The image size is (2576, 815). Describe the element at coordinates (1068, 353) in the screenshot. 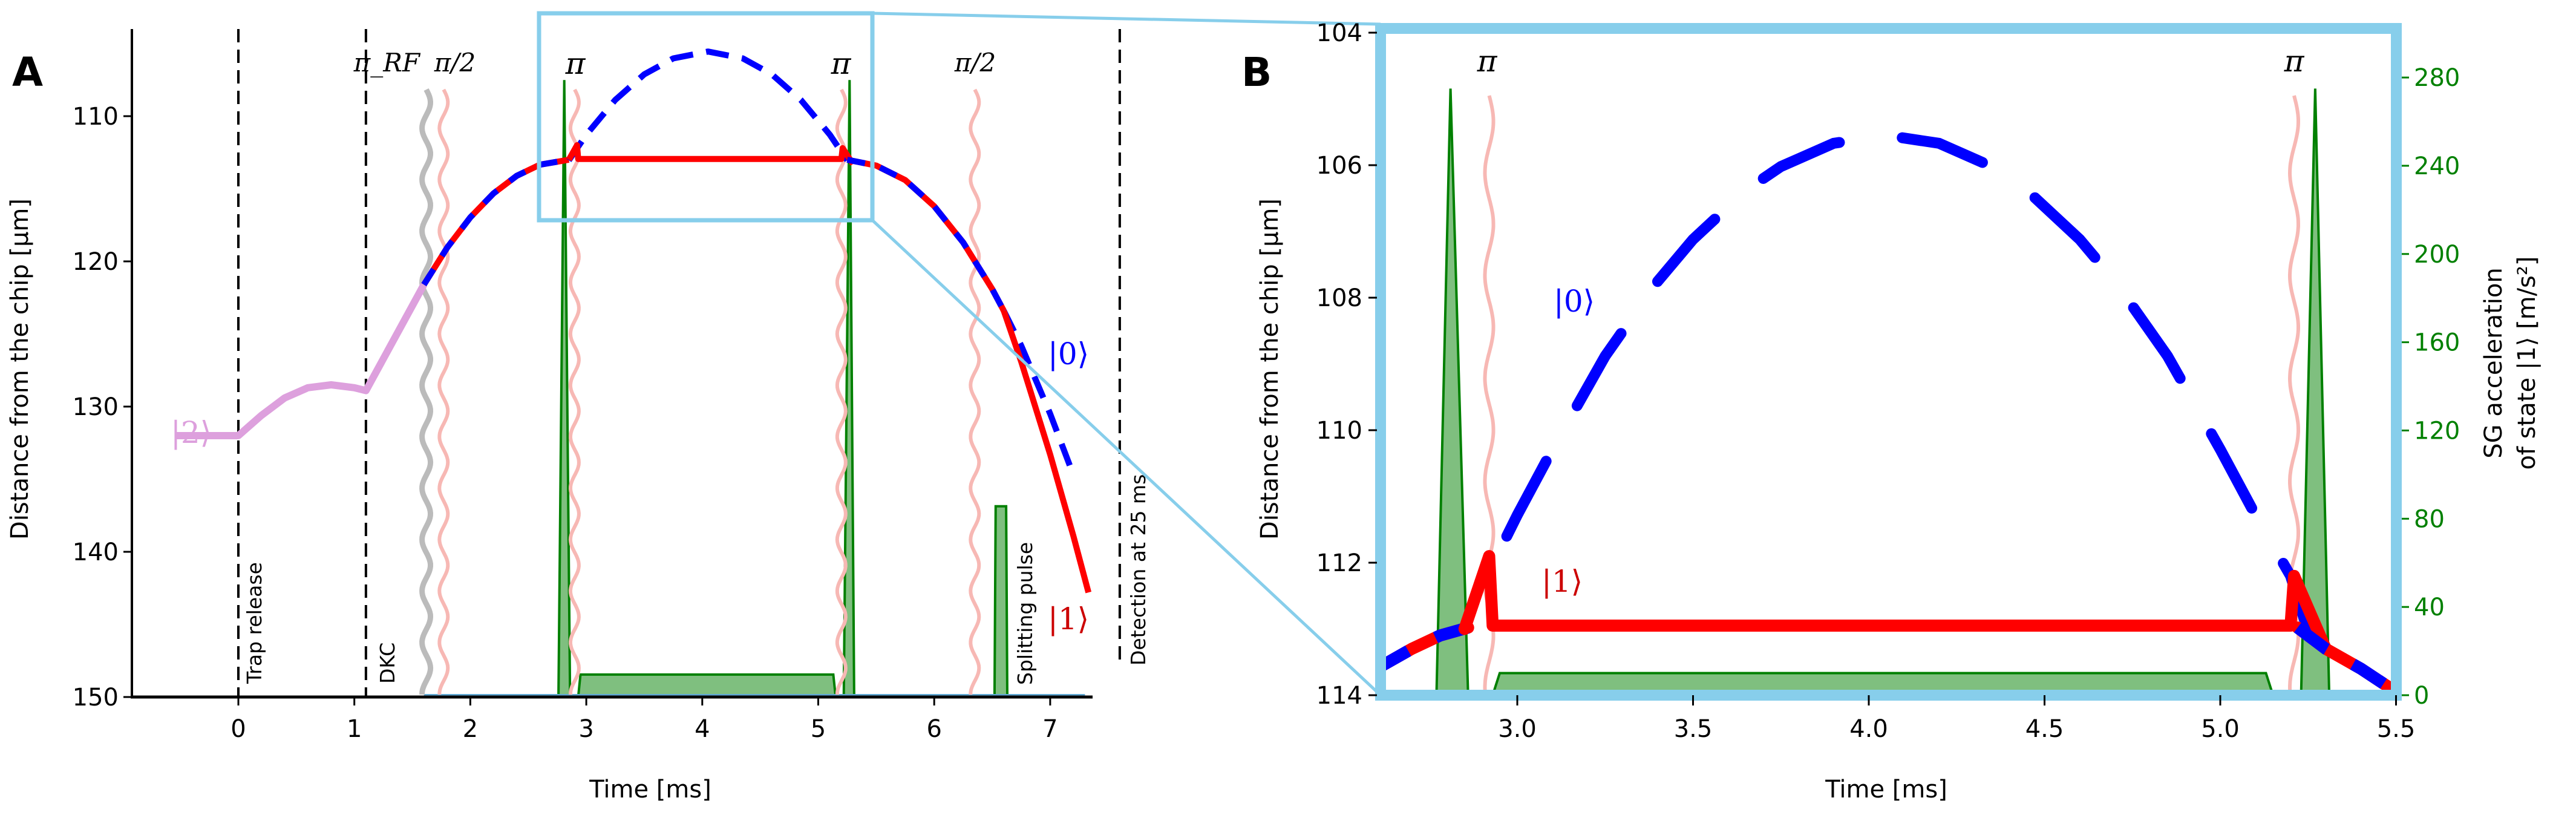

I see `ket-0-label-a: |0⟩` at that location.